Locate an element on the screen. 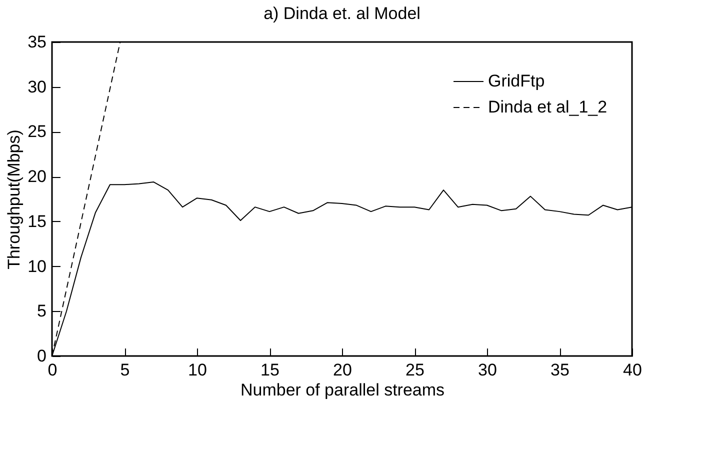 The image size is (719, 455). y-tick-label: 35 is located at coordinates (37, 42).